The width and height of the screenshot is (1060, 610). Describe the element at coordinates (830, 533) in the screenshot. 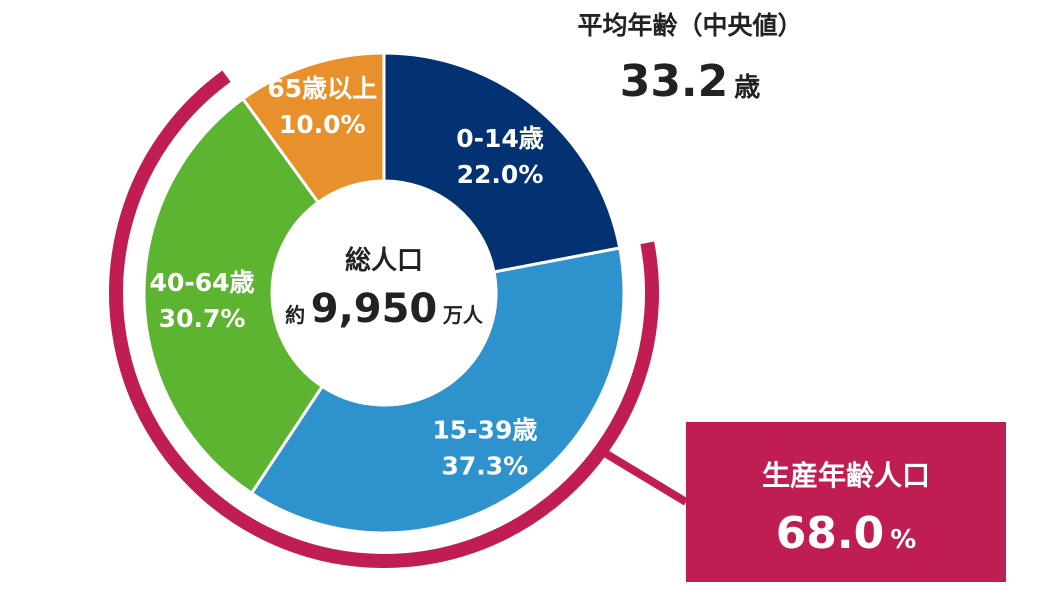

I see `working-age-value: 68.0` at that location.